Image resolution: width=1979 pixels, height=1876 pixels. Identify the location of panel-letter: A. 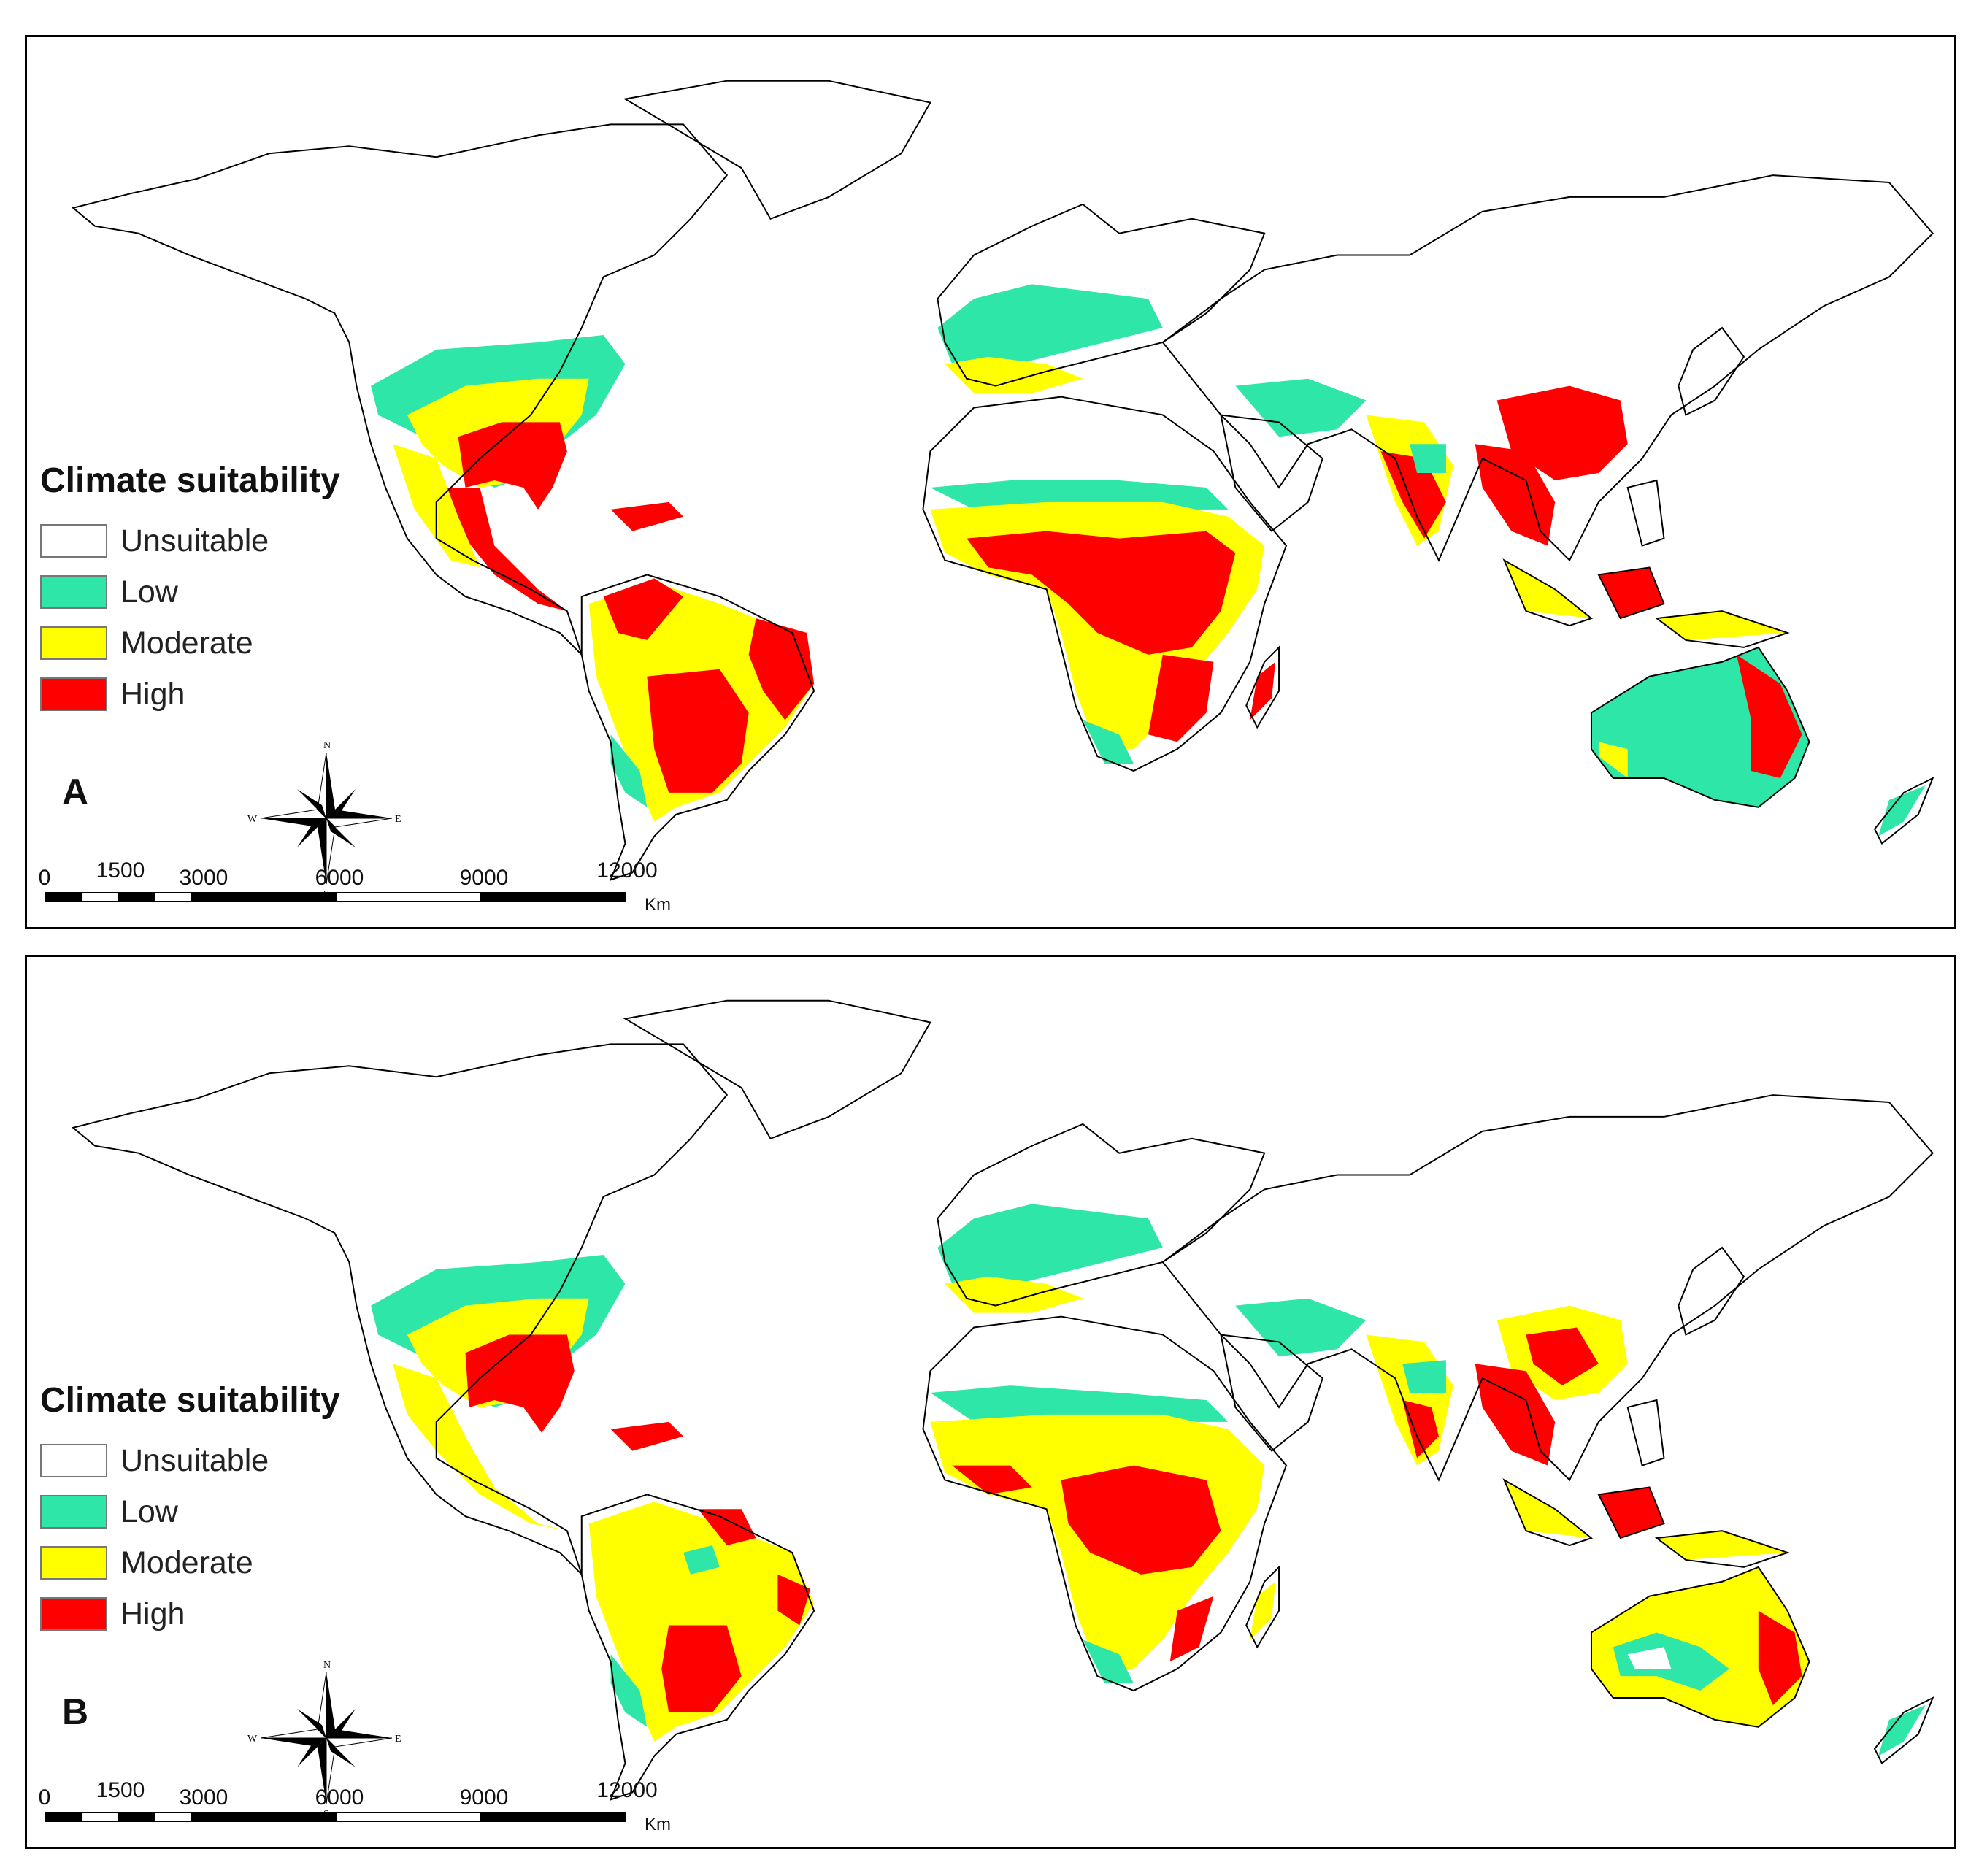
(75, 792).